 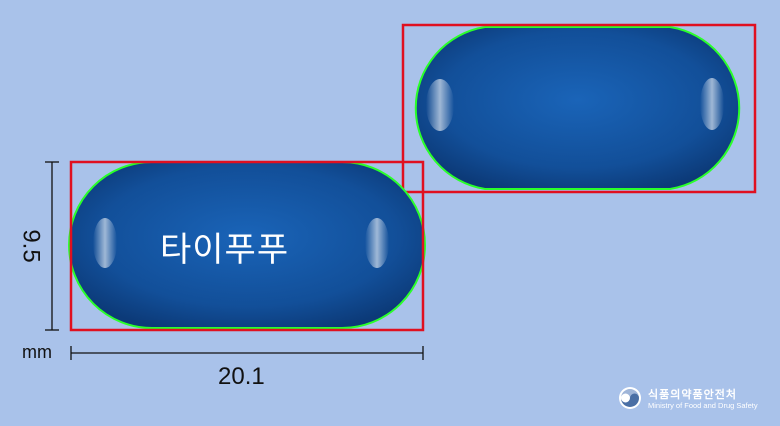 What do you see at coordinates (630, 398) in the screenshot?
I see `taegeuk-icon` at bounding box center [630, 398].